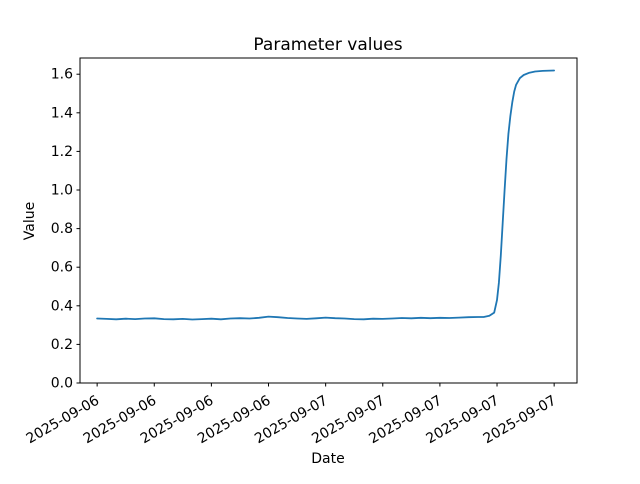 Image resolution: width=640 pixels, height=484 pixels. What do you see at coordinates (62, 229) in the screenshot?
I see `y-tick-label: 0.8` at bounding box center [62, 229].